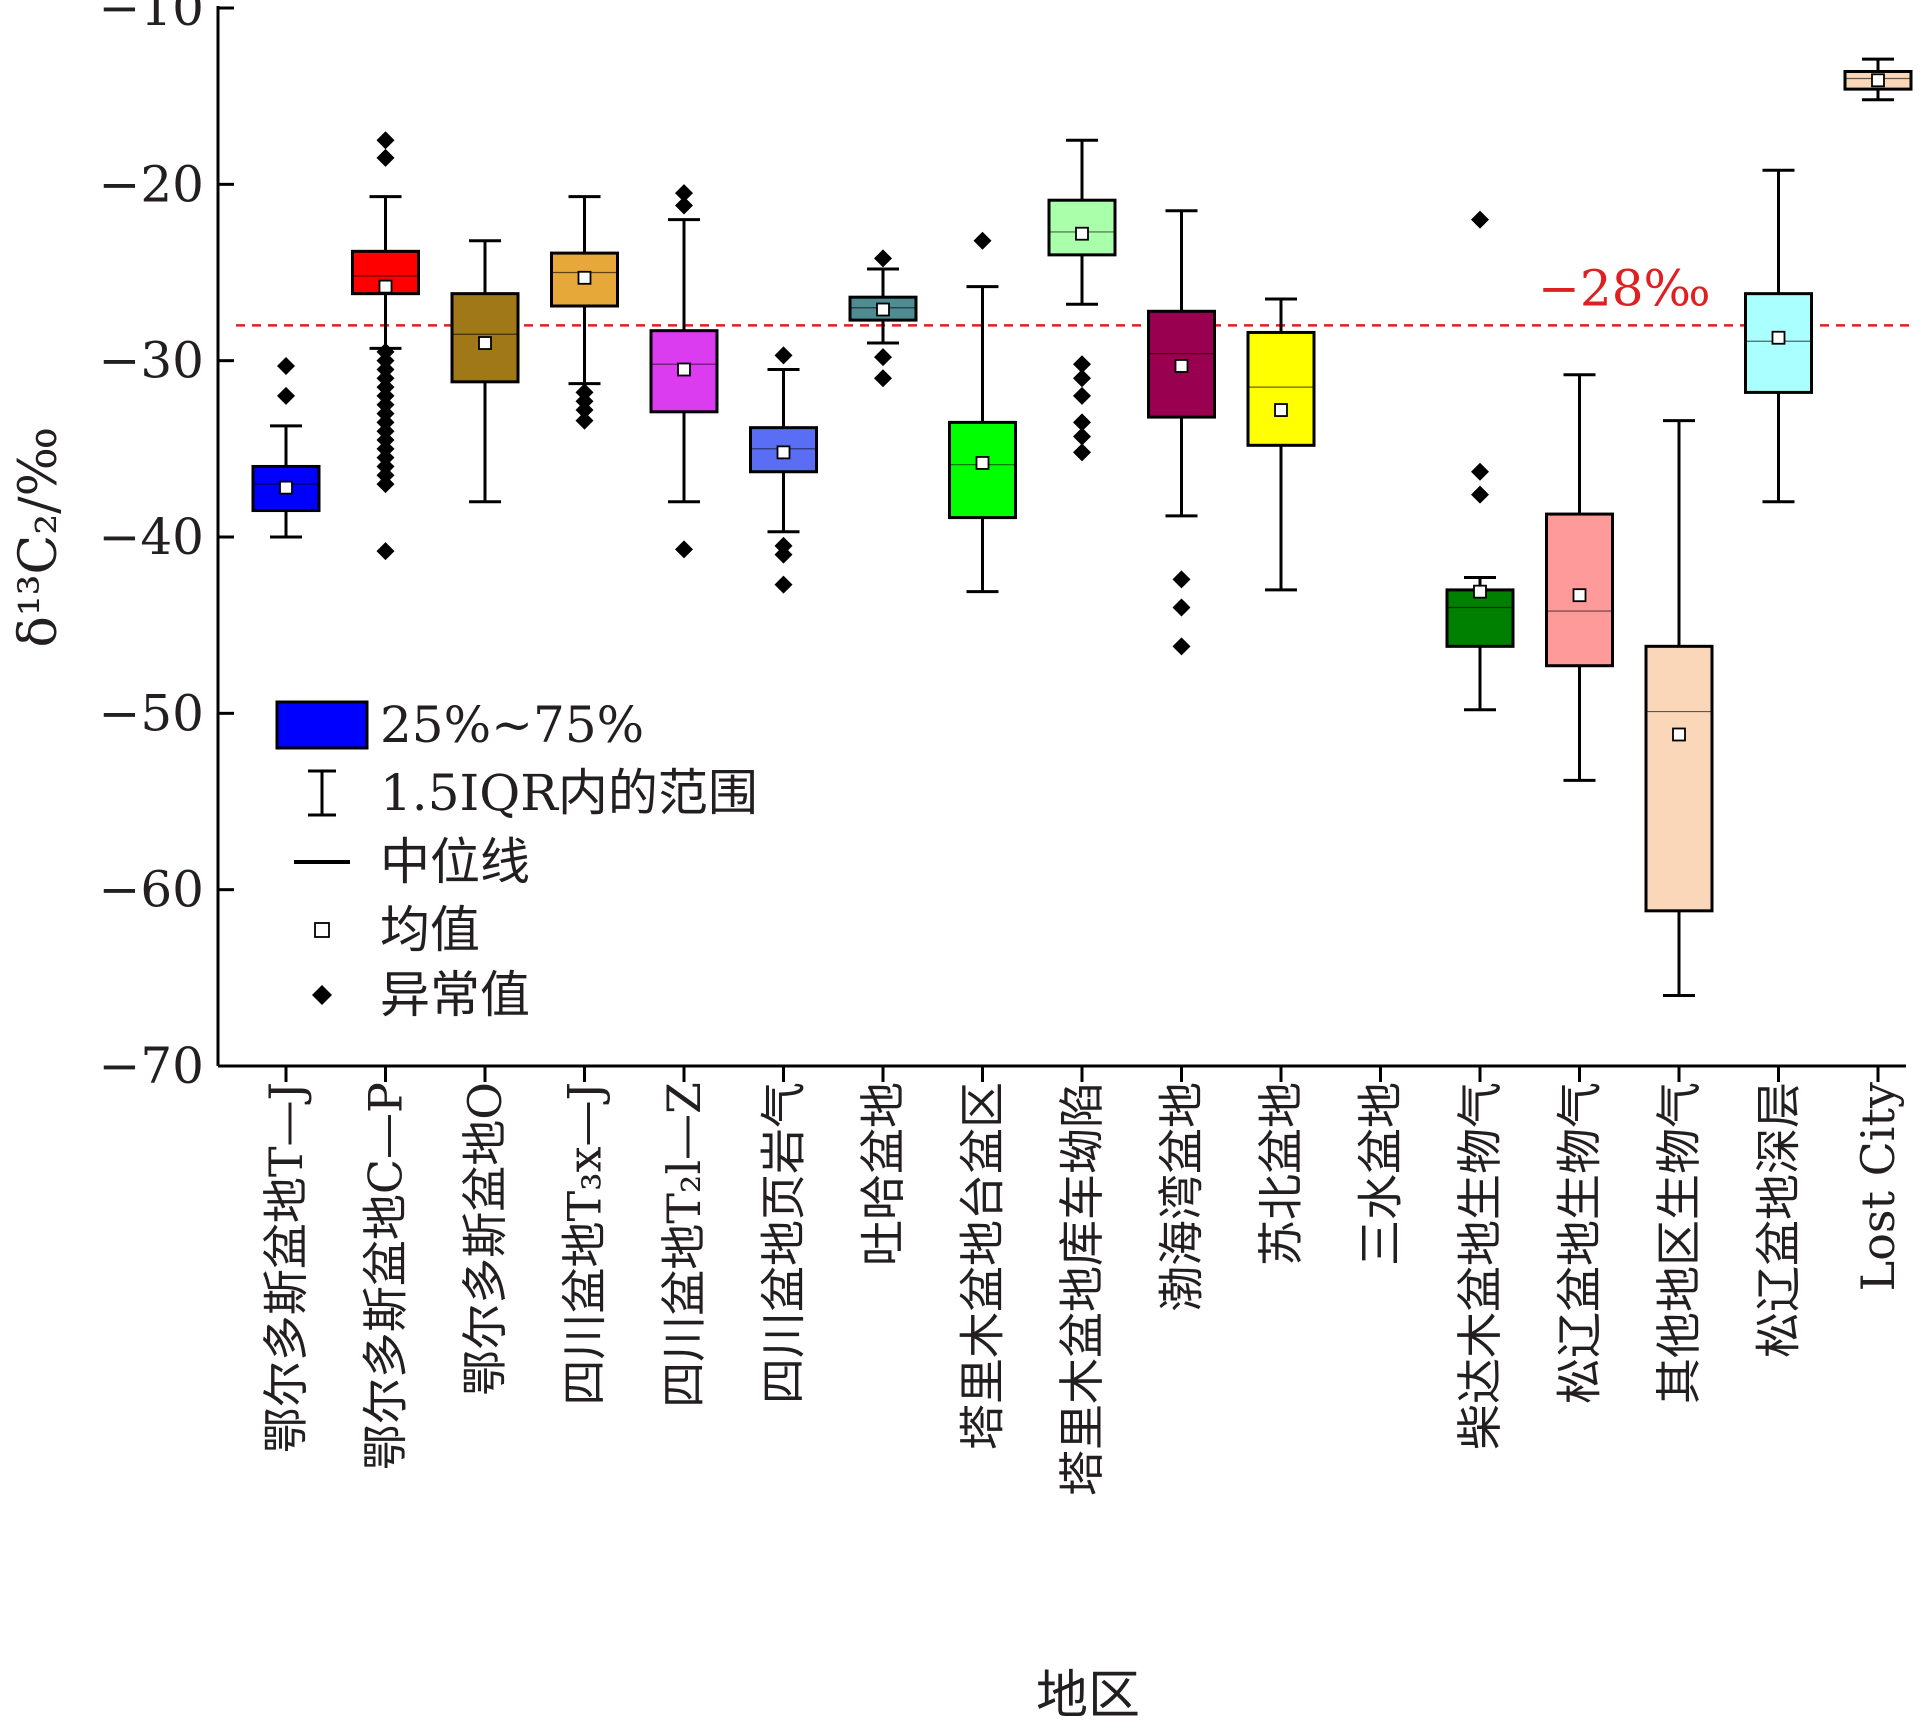 This screenshot has width=1924, height=1724. Describe the element at coordinates (386, 1276) in the screenshot. I see `x-tick-label: 鄂尔多斯盆地C—P` at that location.